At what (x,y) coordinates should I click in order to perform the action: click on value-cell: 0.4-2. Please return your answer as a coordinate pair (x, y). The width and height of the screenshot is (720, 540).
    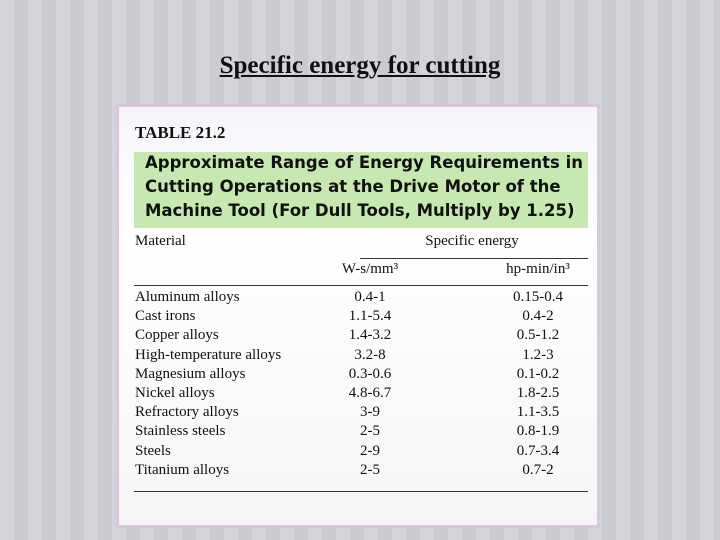
    Looking at the image, I should click on (538, 316).